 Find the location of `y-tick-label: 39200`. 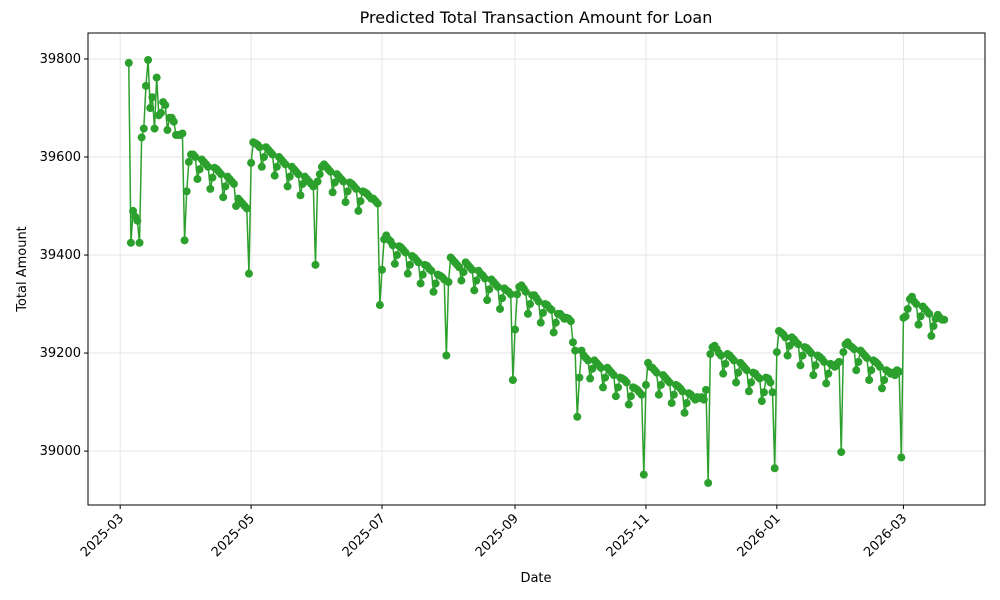

y-tick-label: 39200 is located at coordinates (60, 353).